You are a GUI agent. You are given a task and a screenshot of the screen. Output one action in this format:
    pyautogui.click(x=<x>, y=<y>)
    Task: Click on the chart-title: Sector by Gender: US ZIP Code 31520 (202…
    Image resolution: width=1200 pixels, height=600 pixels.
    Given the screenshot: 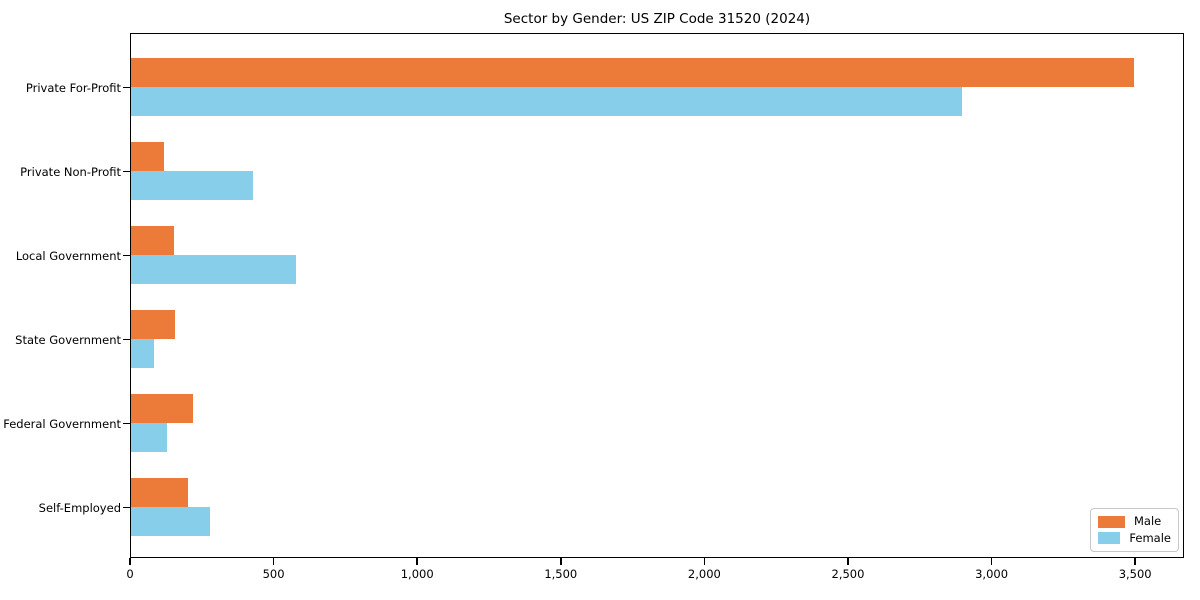 What is the action you would take?
    pyautogui.click(x=657, y=19)
    